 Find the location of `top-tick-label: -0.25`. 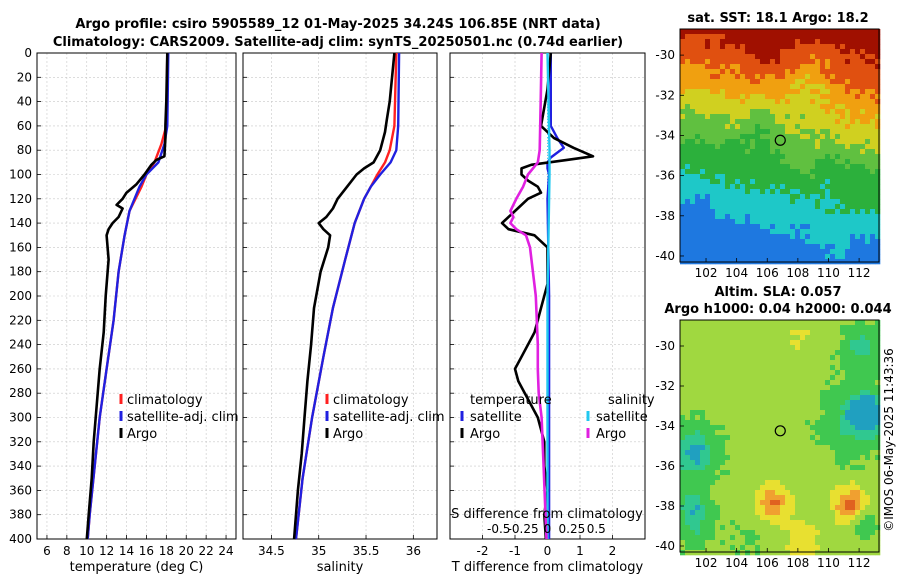

top-tick-label: -0.25 is located at coordinates (523, 529).